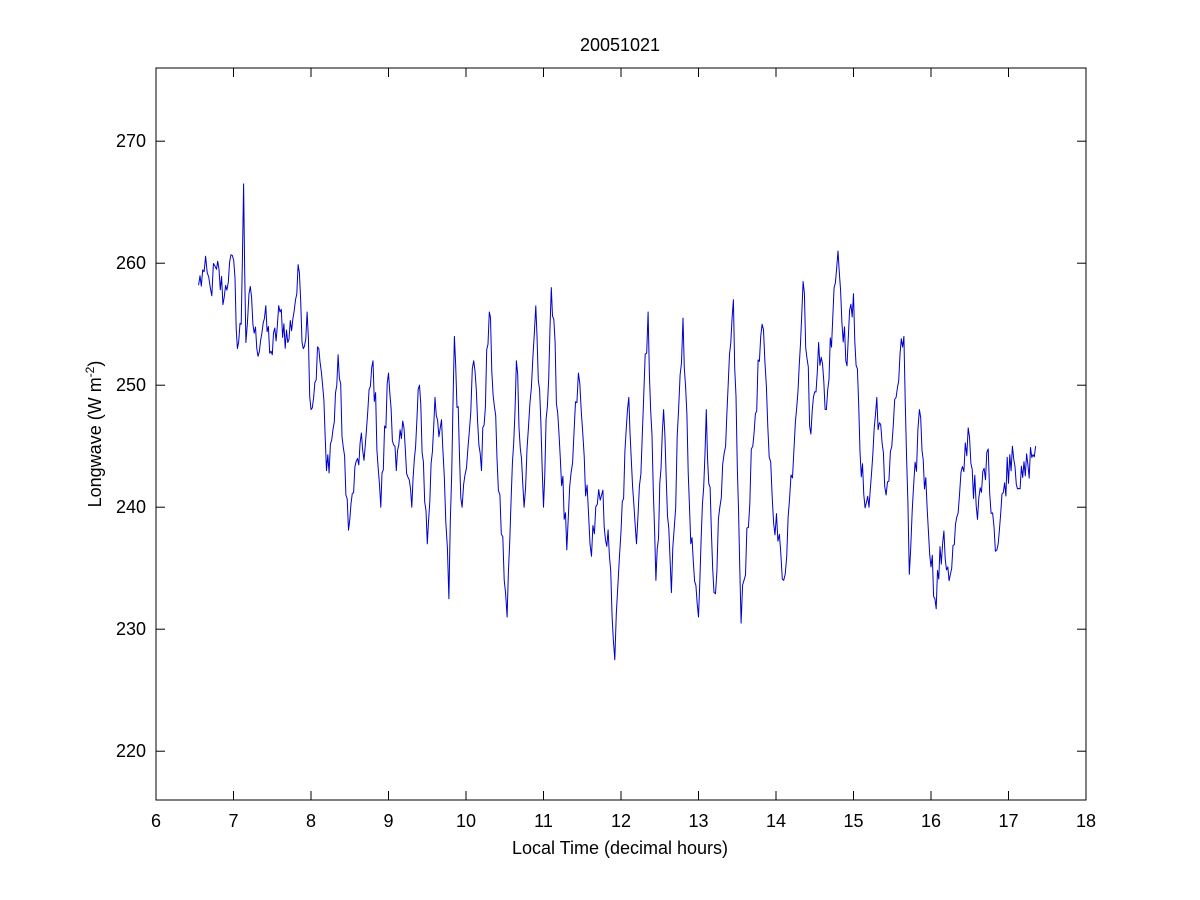  Describe the element at coordinates (95, 442) in the screenshot. I see `y-axis-label-main: Longwave (W m` at that location.